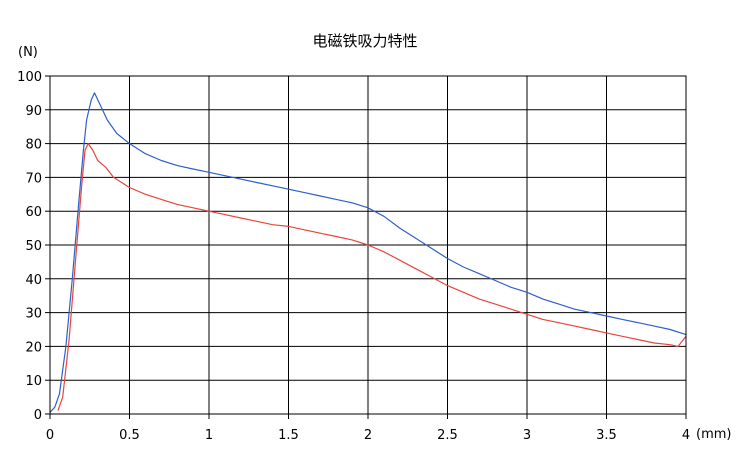  Describe the element at coordinates (29, 77) in the screenshot. I see `y-tick-label: 100` at that location.